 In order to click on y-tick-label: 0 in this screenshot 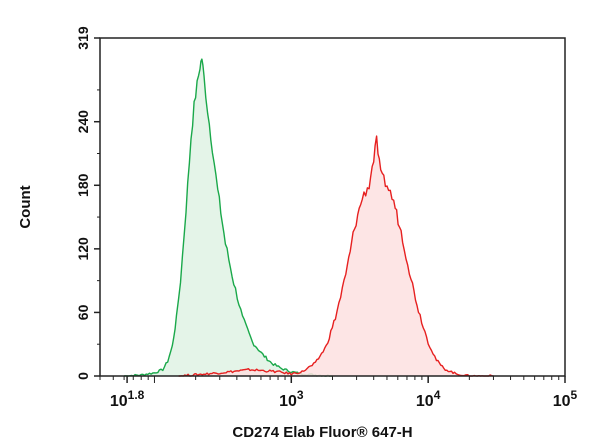, I will do `click(83, 376)`.